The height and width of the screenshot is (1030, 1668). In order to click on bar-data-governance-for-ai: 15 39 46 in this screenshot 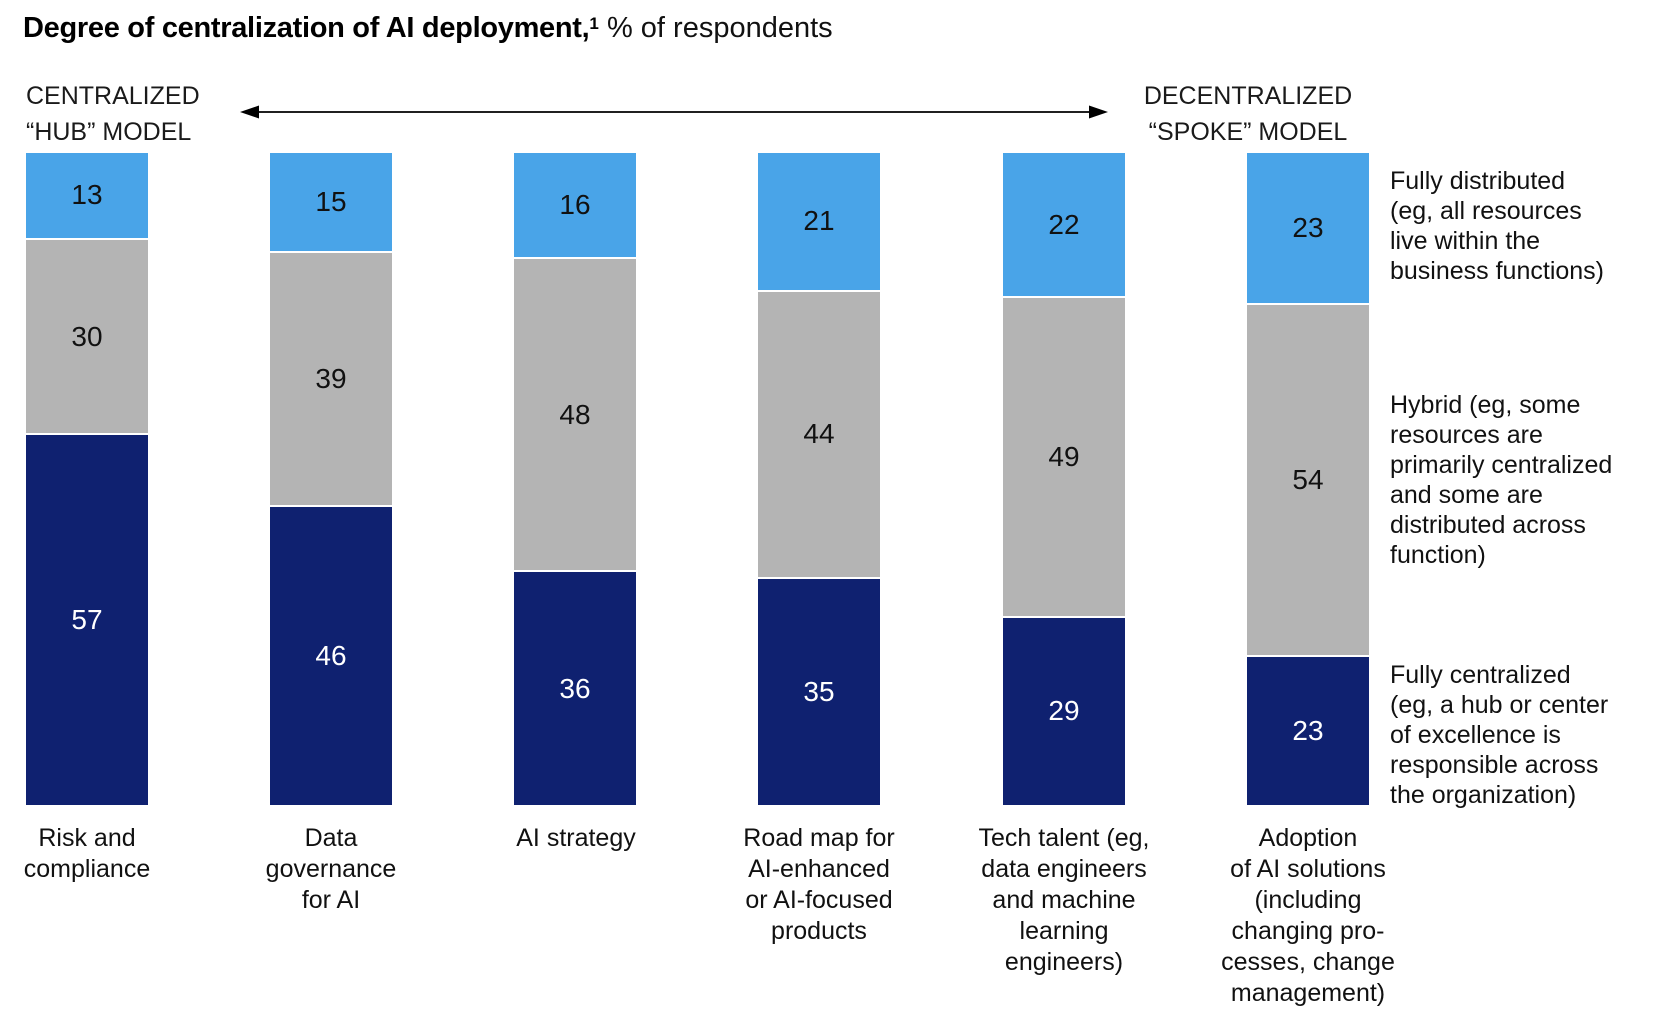, I will do `click(331, 479)`.